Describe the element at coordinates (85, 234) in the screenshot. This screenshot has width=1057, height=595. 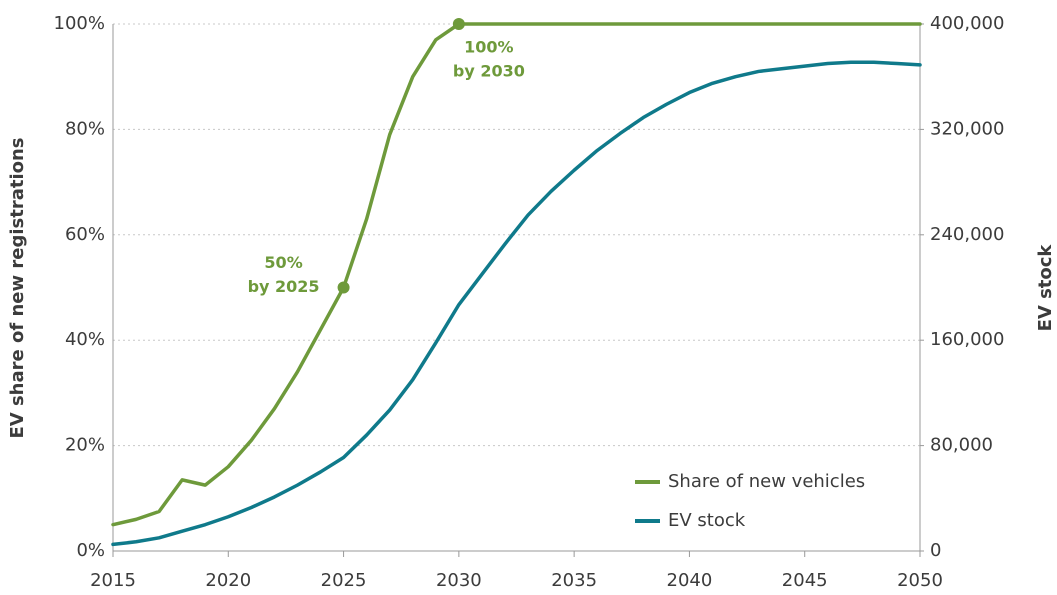
I see `y-tick-label: 60%` at that location.